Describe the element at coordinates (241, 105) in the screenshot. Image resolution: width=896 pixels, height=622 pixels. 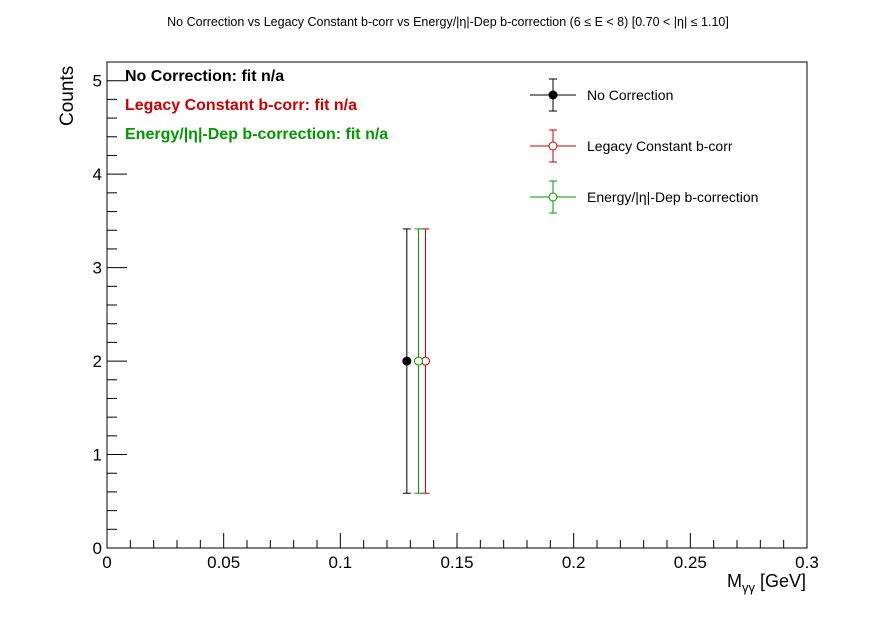
I see `fit-annotation: Legacy Constant b-corr: fit n/a` at that location.